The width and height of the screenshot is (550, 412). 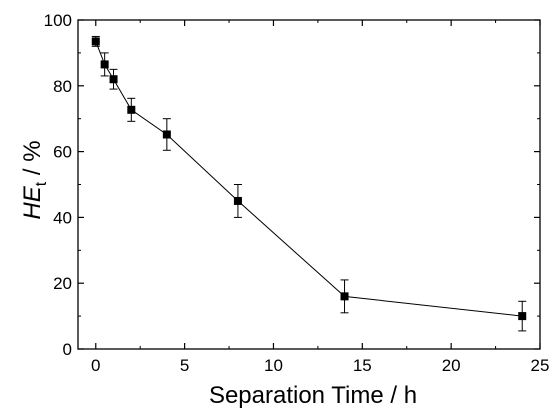 I want to click on y-axis-title-suffix: / %, so click(x=32, y=160).